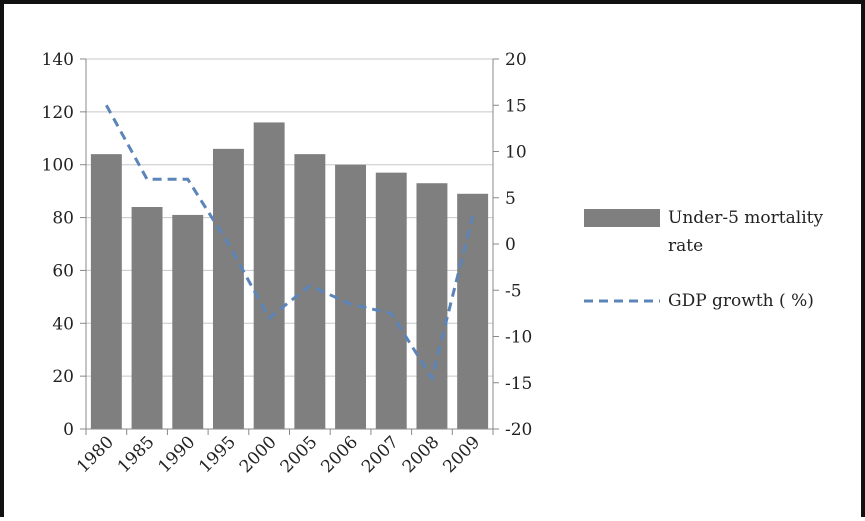  Describe the element at coordinates (177, 454) in the screenshot. I see `x-tick-label: 1990` at that location.